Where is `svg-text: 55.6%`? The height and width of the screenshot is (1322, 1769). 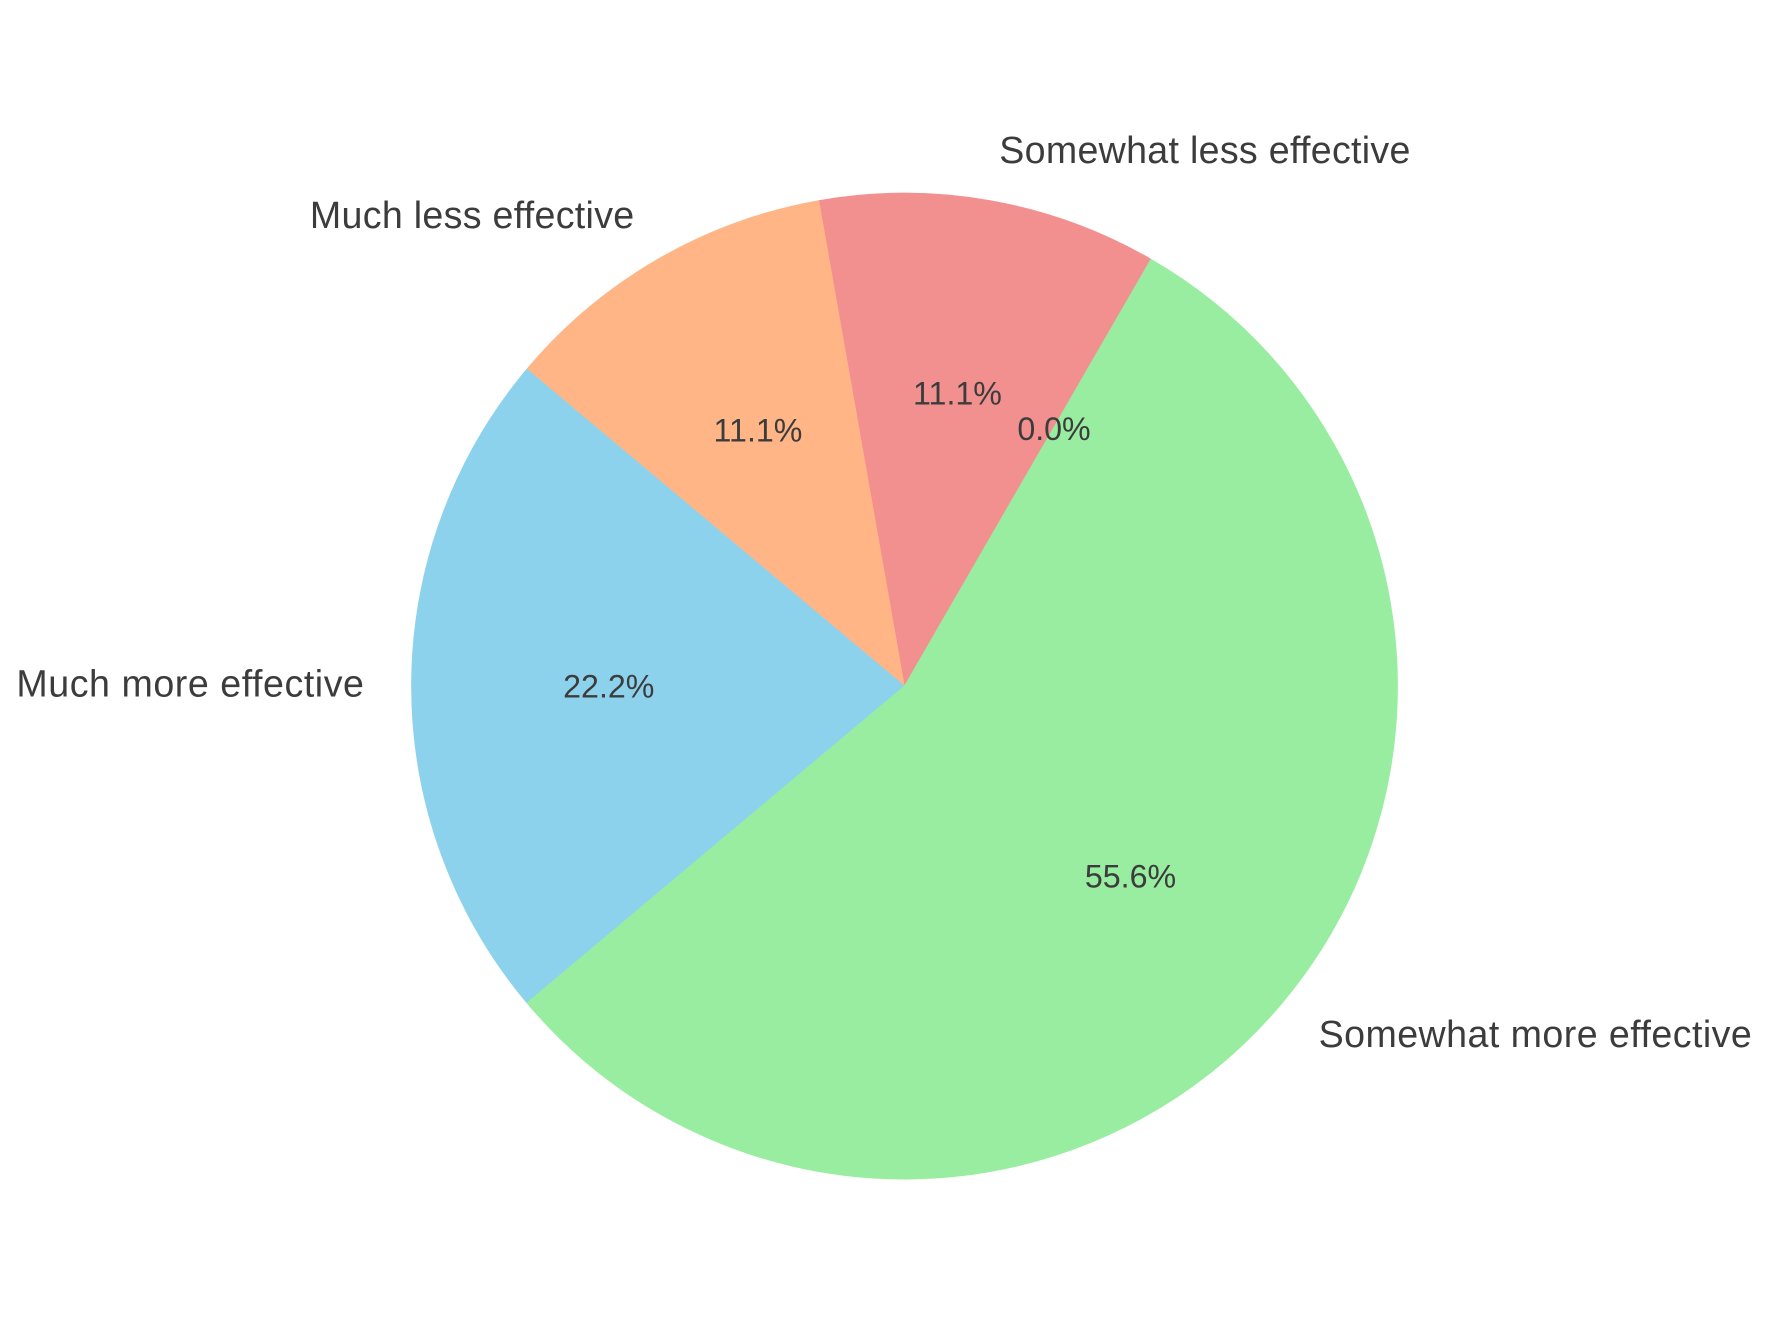 svg-text: 55.6% is located at coordinates (1130, 877).